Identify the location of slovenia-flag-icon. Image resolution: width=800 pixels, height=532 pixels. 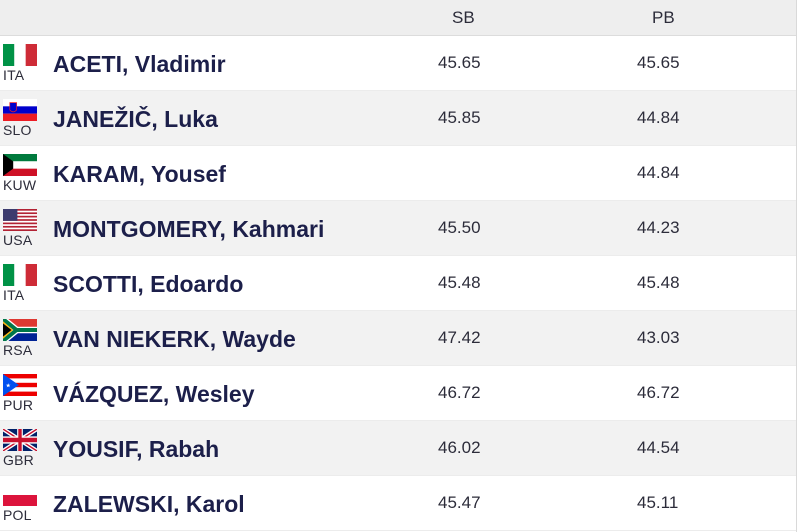
(20, 110).